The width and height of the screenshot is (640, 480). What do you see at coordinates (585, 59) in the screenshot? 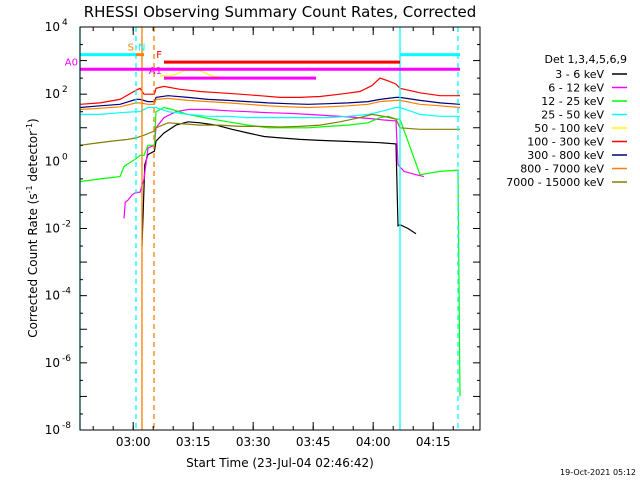
I see `legend-title: Det 1,3,4,5,6,9` at bounding box center [585, 59].